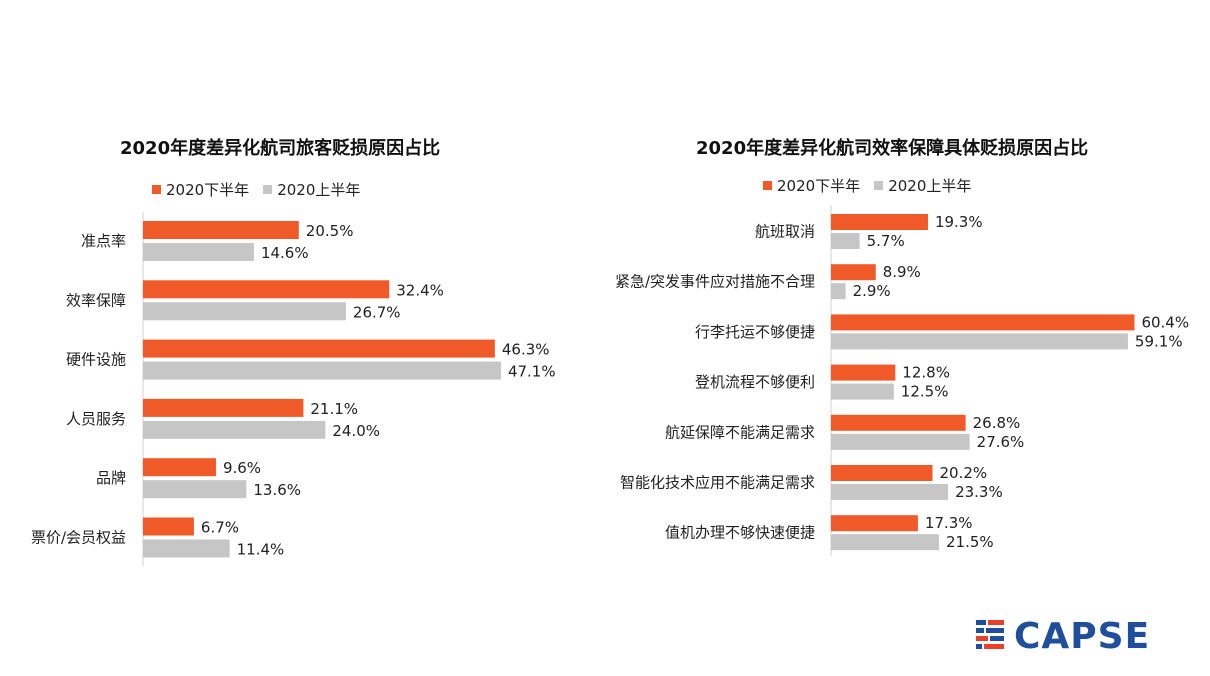 The width and height of the screenshot is (1210, 676). I want to click on data-label: 13.6%, so click(277, 490).